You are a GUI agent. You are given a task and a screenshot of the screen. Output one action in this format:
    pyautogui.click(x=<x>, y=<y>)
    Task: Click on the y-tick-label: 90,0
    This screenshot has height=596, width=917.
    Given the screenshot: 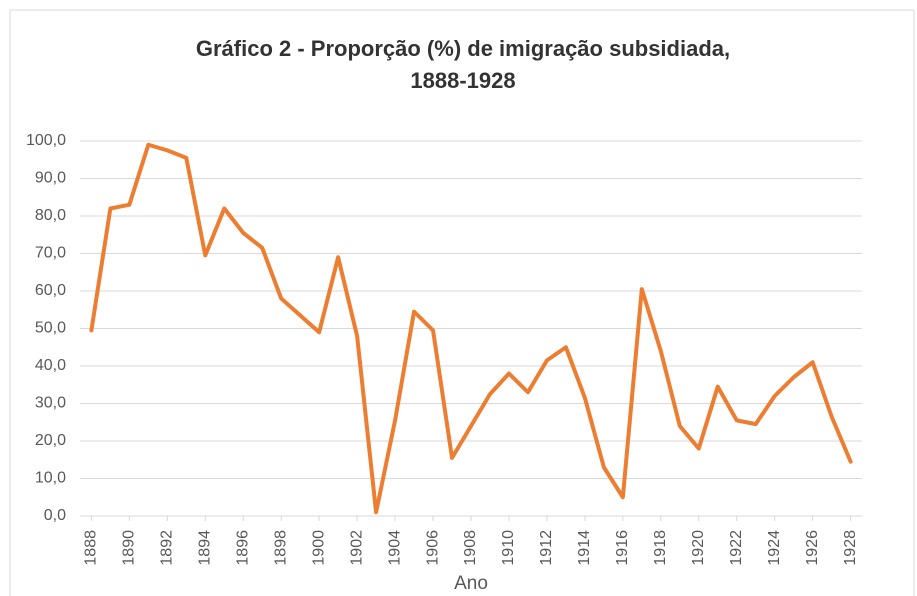 What is the action you would take?
    pyautogui.click(x=50, y=178)
    